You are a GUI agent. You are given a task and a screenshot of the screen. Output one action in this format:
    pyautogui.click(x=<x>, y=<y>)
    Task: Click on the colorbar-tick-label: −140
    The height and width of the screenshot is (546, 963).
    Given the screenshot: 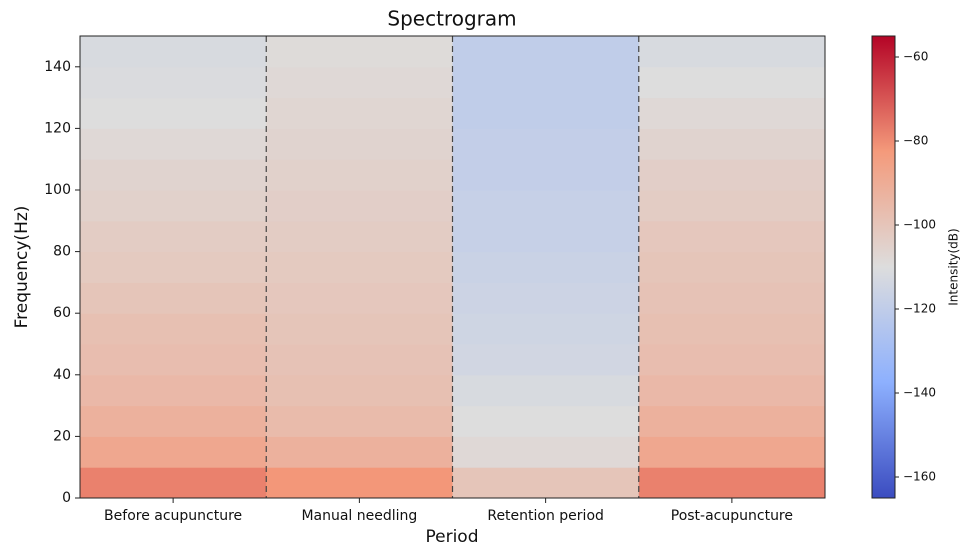 What is the action you would take?
    pyautogui.click(x=919, y=393)
    